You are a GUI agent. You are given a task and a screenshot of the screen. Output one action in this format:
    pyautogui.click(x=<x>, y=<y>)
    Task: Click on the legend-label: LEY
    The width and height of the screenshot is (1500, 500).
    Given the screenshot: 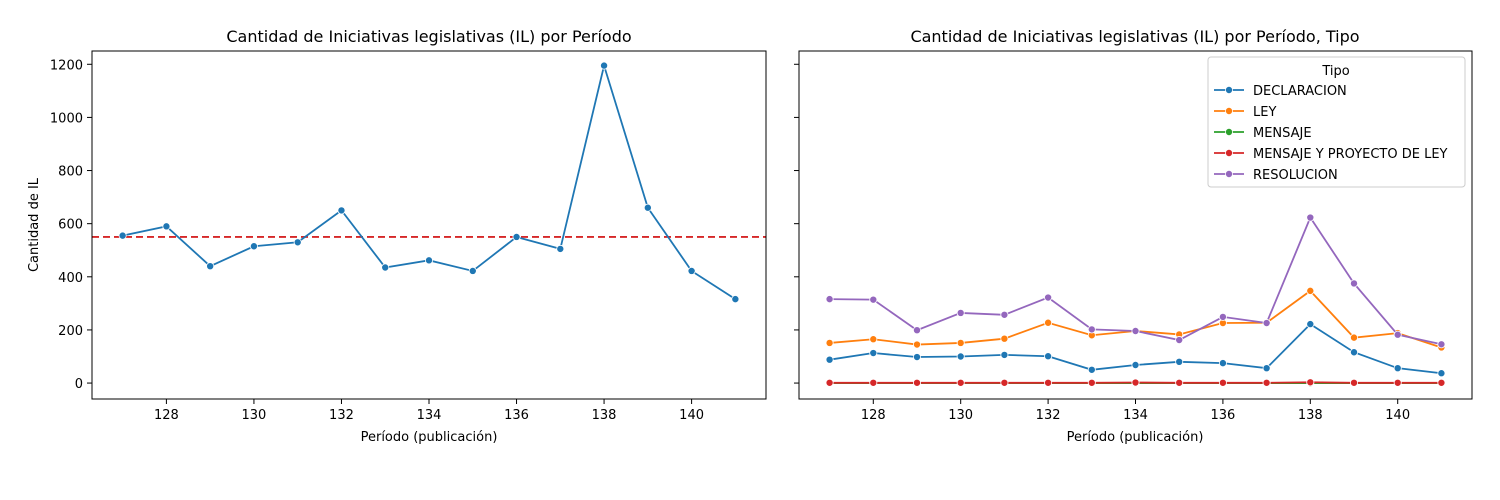 What is the action you would take?
    pyautogui.click(x=1264, y=112)
    